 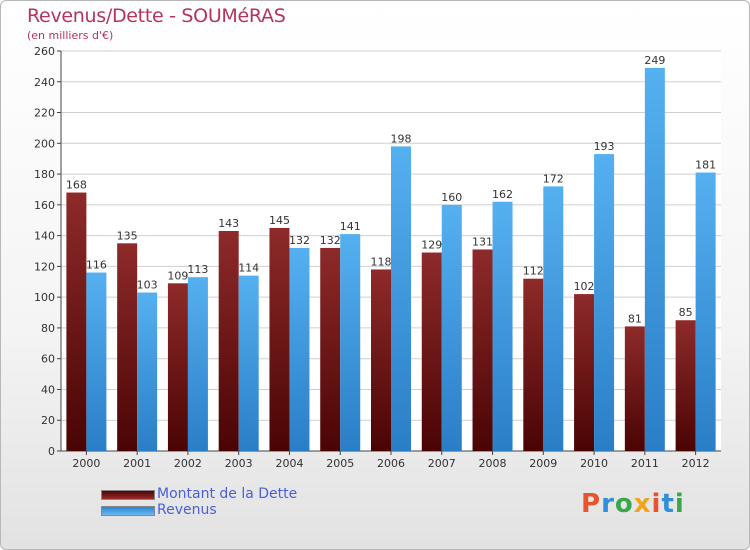 I want to click on x-tick-label: 2008, so click(x=493, y=463).